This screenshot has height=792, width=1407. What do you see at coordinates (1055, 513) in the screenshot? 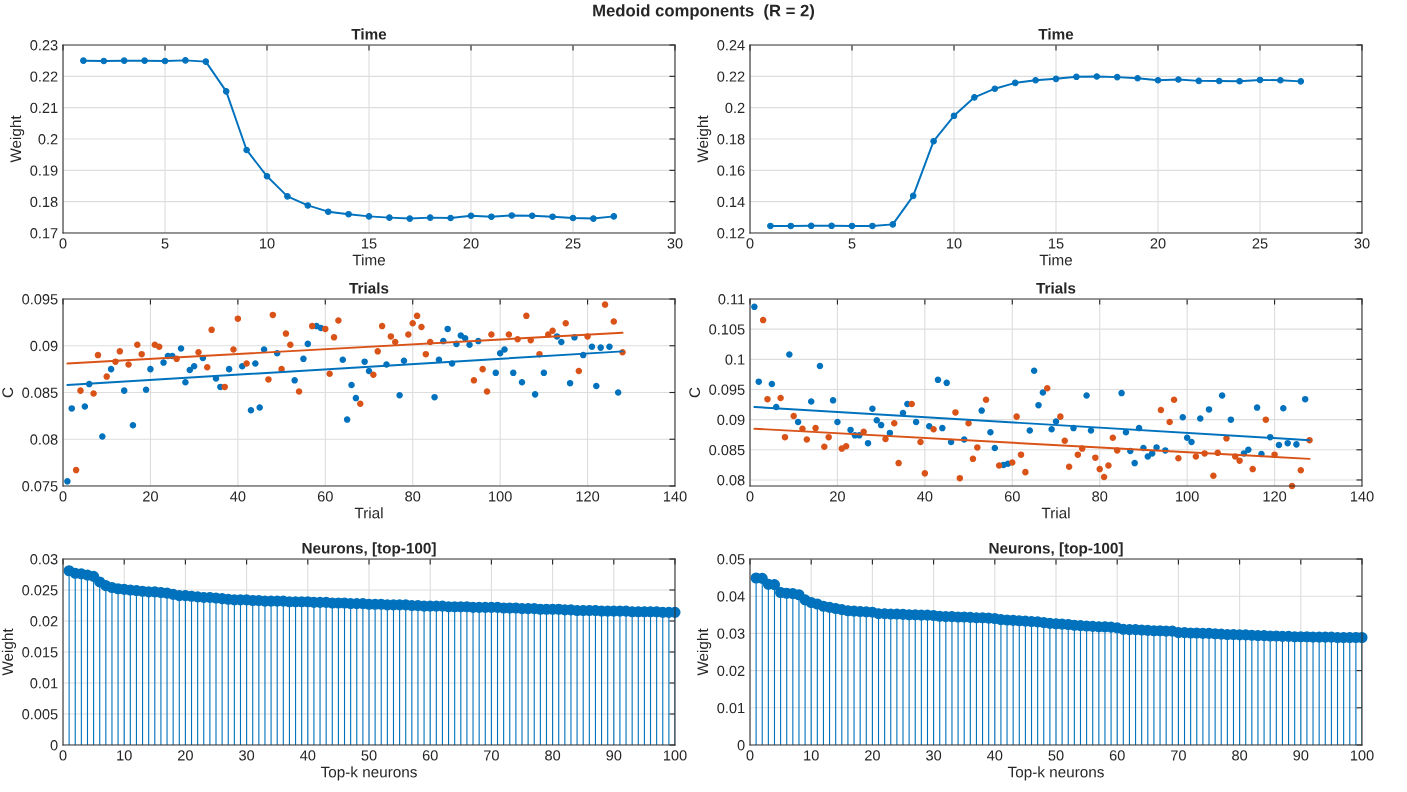
I see `x-axis-title: Trial` at bounding box center [1055, 513].